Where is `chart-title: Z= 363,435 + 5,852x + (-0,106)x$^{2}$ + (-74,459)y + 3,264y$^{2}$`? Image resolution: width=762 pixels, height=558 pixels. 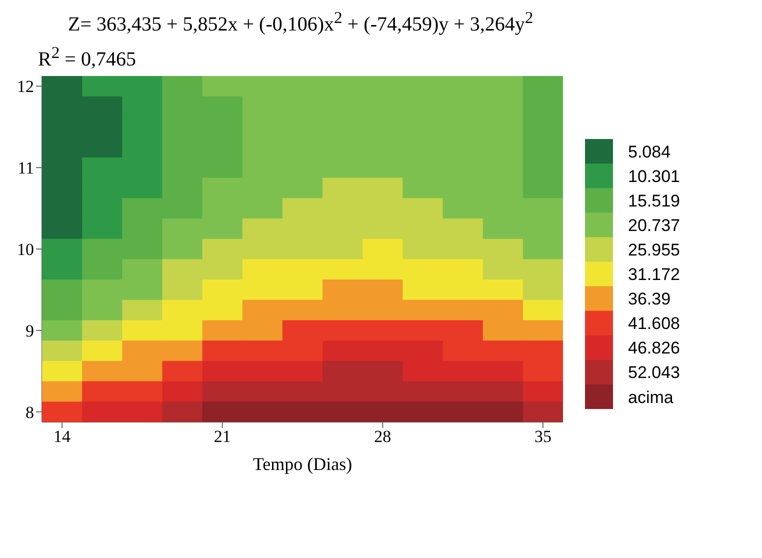
chart-title: Z= 363,435 + 5,852x + (-0,106)x$^{2}$ + (-74,459)y + 3,264y$^{2}$ is located at coordinates (300, 22).